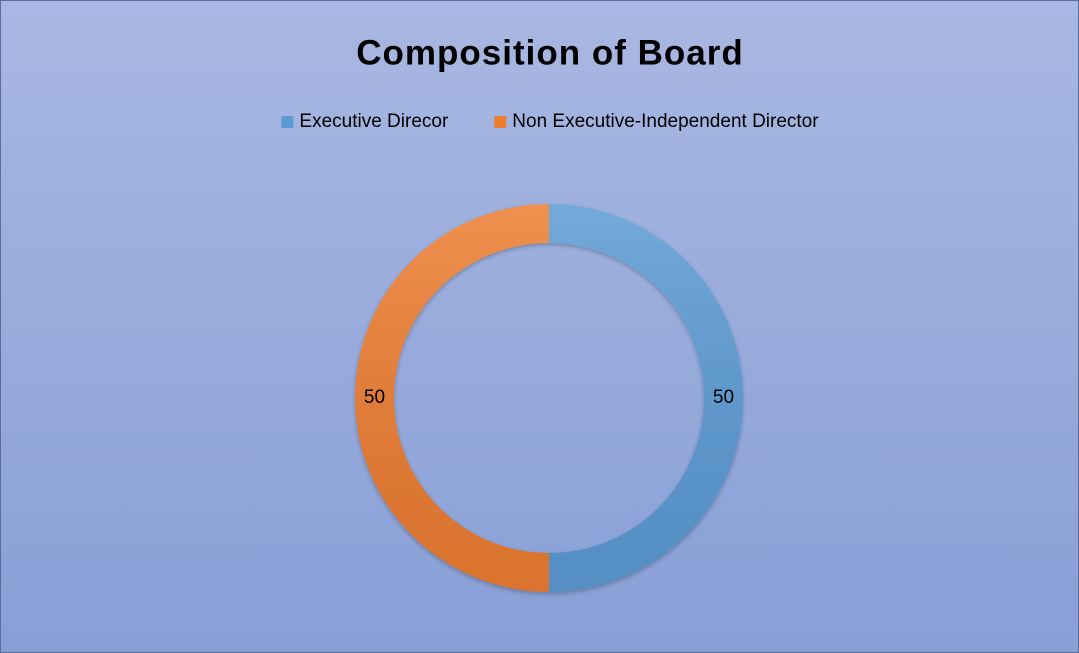 The width and height of the screenshot is (1079, 653). What do you see at coordinates (665, 121) in the screenshot?
I see `legend-label: Non Executive-Independent Director` at bounding box center [665, 121].